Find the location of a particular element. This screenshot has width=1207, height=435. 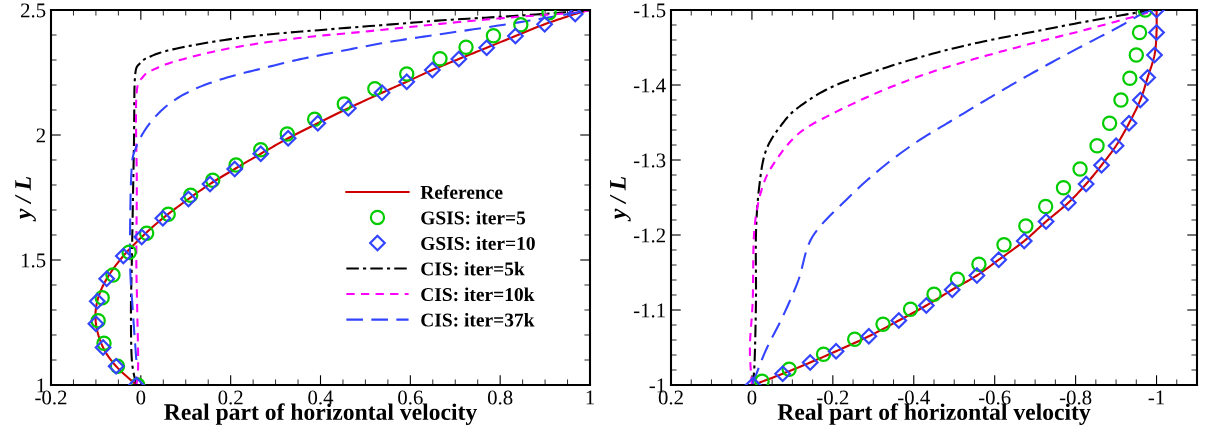

x-tick-label: -0.4 is located at coordinates (914, 397).